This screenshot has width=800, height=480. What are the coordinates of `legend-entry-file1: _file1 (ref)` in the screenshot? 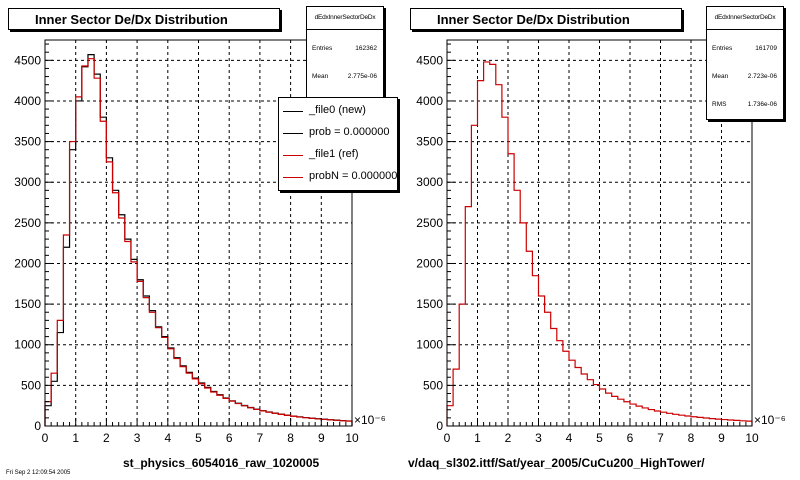 It's located at (340, 158).